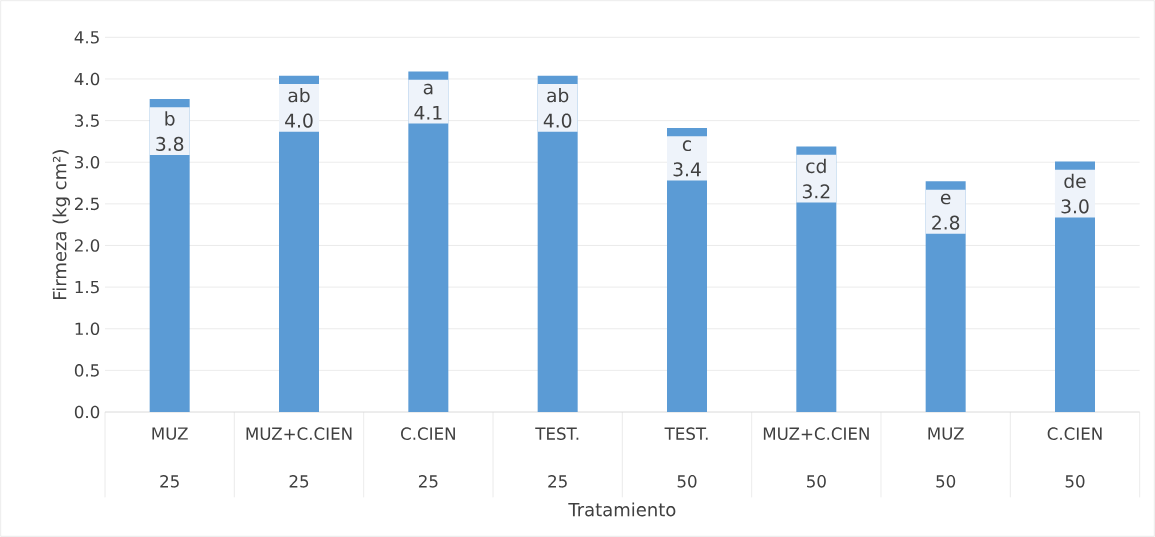 The width and height of the screenshot is (1155, 537). Describe the element at coordinates (87, 287) in the screenshot. I see `y-tick-label: 1.5` at that location.